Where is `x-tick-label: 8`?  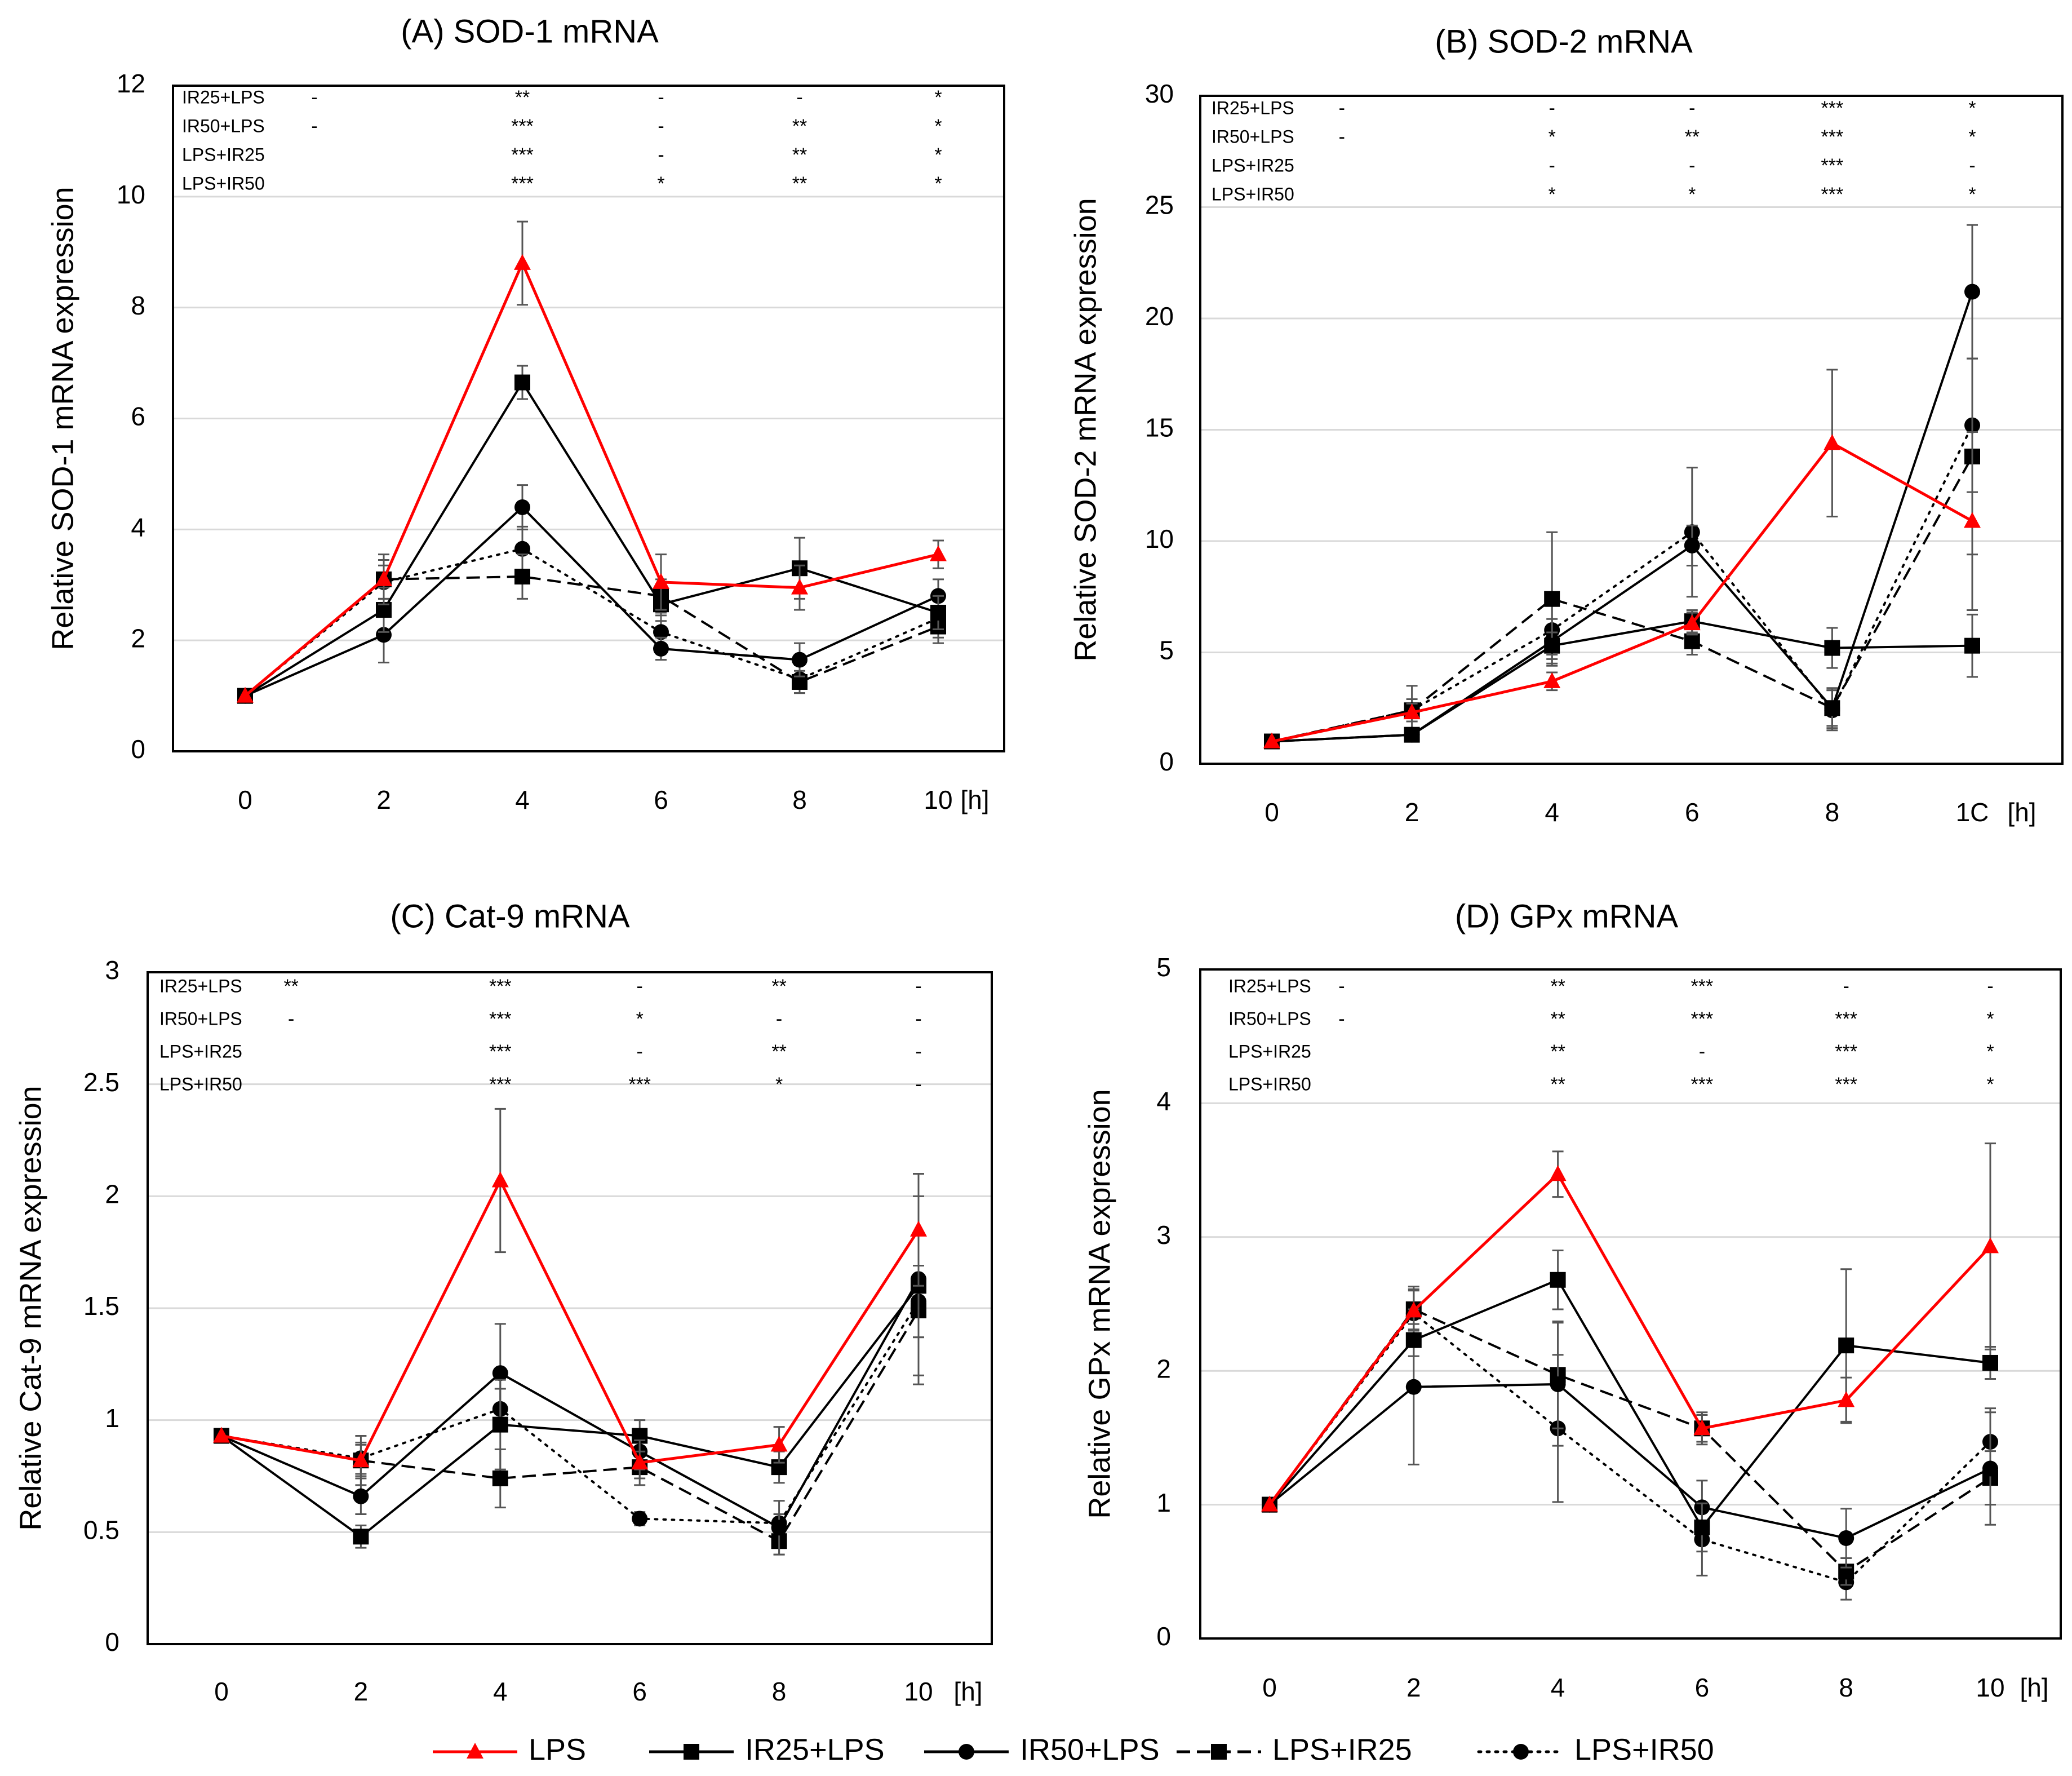
x-tick-label: 8 is located at coordinates (1832, 812).